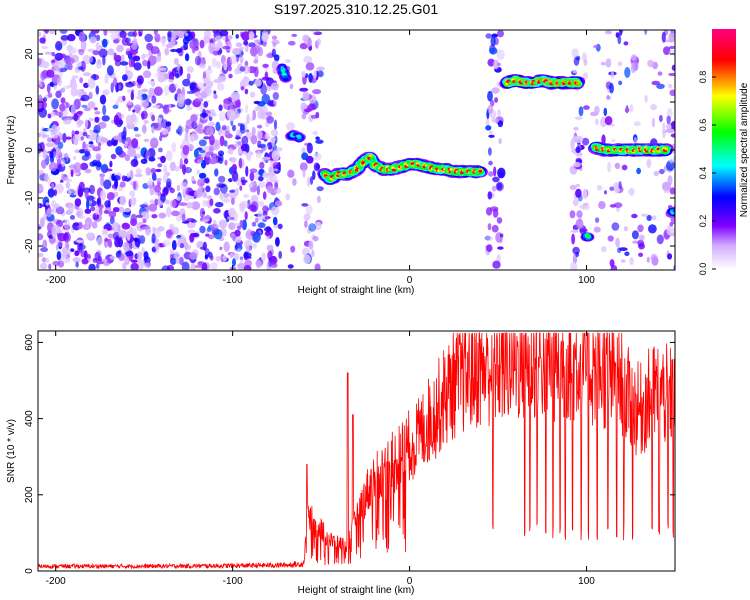 This screenshot has width=750, height=600. I want to click on spectrogram-x-tick-label: 0, so click(410, 280).